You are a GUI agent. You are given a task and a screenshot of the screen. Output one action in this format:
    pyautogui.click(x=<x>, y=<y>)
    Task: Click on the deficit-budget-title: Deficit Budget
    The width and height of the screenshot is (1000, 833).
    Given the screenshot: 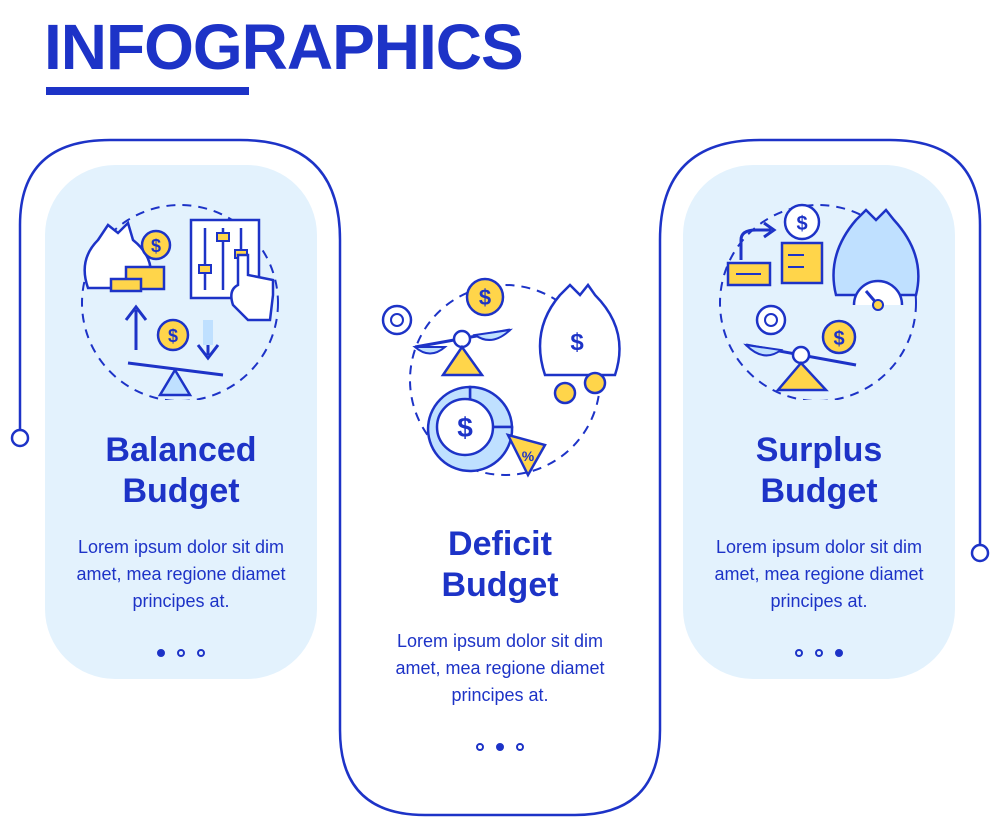 What is the action you would take?
    pyautogui.click(x=500, y=565)
    